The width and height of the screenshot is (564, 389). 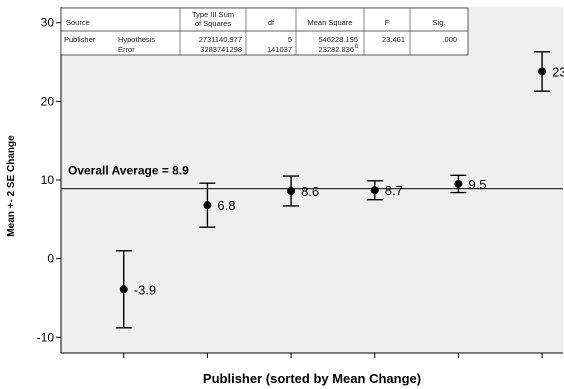 I want to click on anova-row1-ss: 2731140.977, so click(x=220, y=39).